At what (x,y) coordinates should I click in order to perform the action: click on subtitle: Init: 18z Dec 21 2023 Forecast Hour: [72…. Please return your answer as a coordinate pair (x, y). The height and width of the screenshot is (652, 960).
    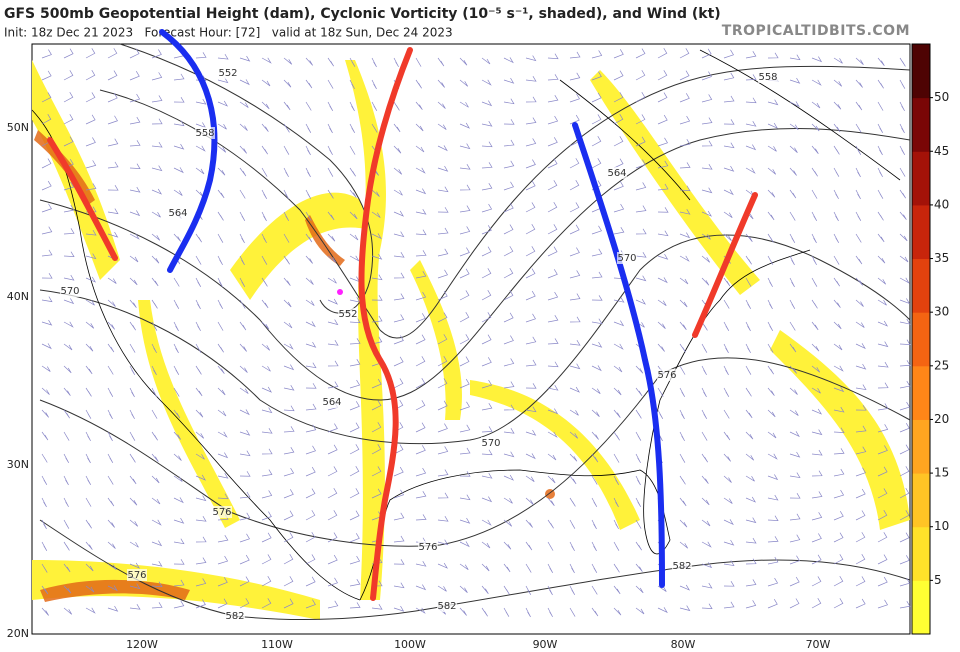
    Looking at the image, I should click on (228, 33).